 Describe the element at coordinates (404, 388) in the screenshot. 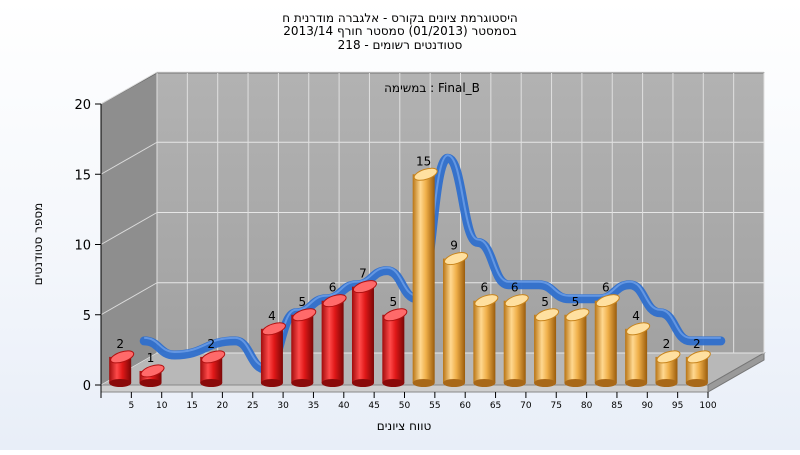

I see `floor-front-edge` at that location.